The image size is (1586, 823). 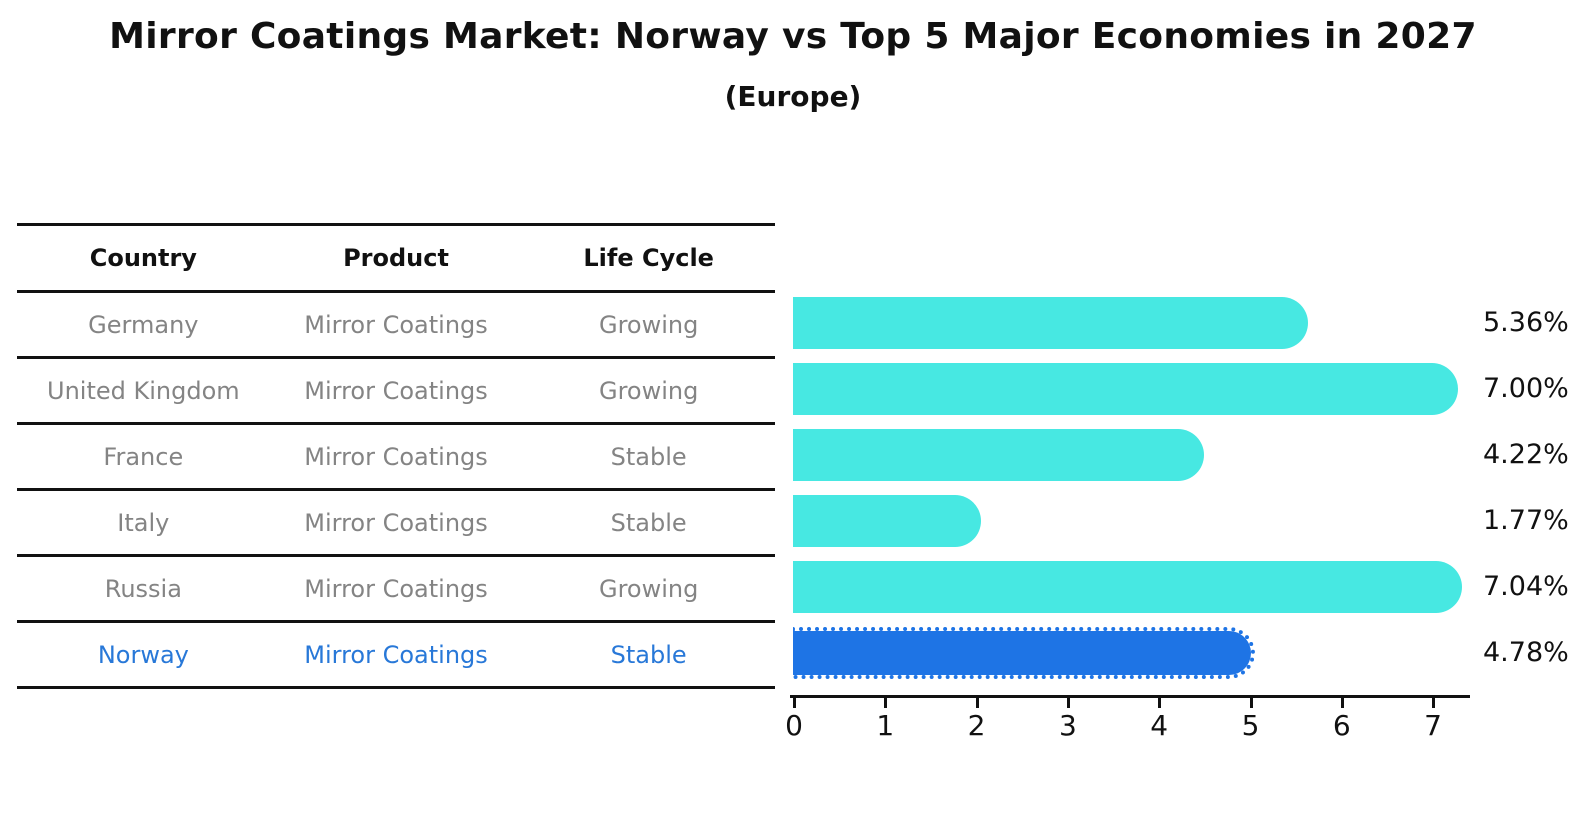 What do you see at coordinates (143, 324) in the screenshot?
I see `table-cell-country: Germany` at bounding box center [143, 324].